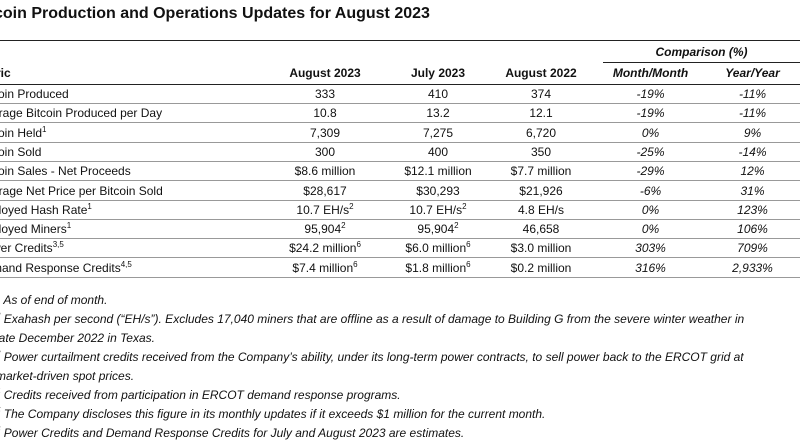  What do you see at coordinates (438, 94) in the screenshot?
I see `july-2023-value: 410` at bounding box center [438, 94].